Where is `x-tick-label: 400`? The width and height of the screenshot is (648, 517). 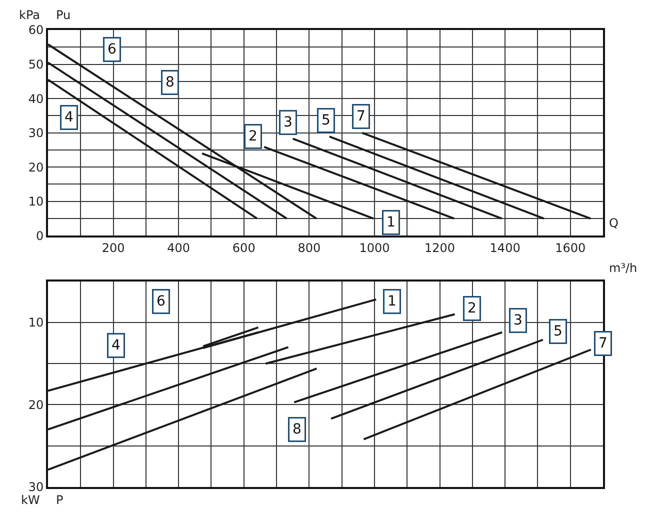
x-tick-label: 400 is located at coordinates (178, 248).